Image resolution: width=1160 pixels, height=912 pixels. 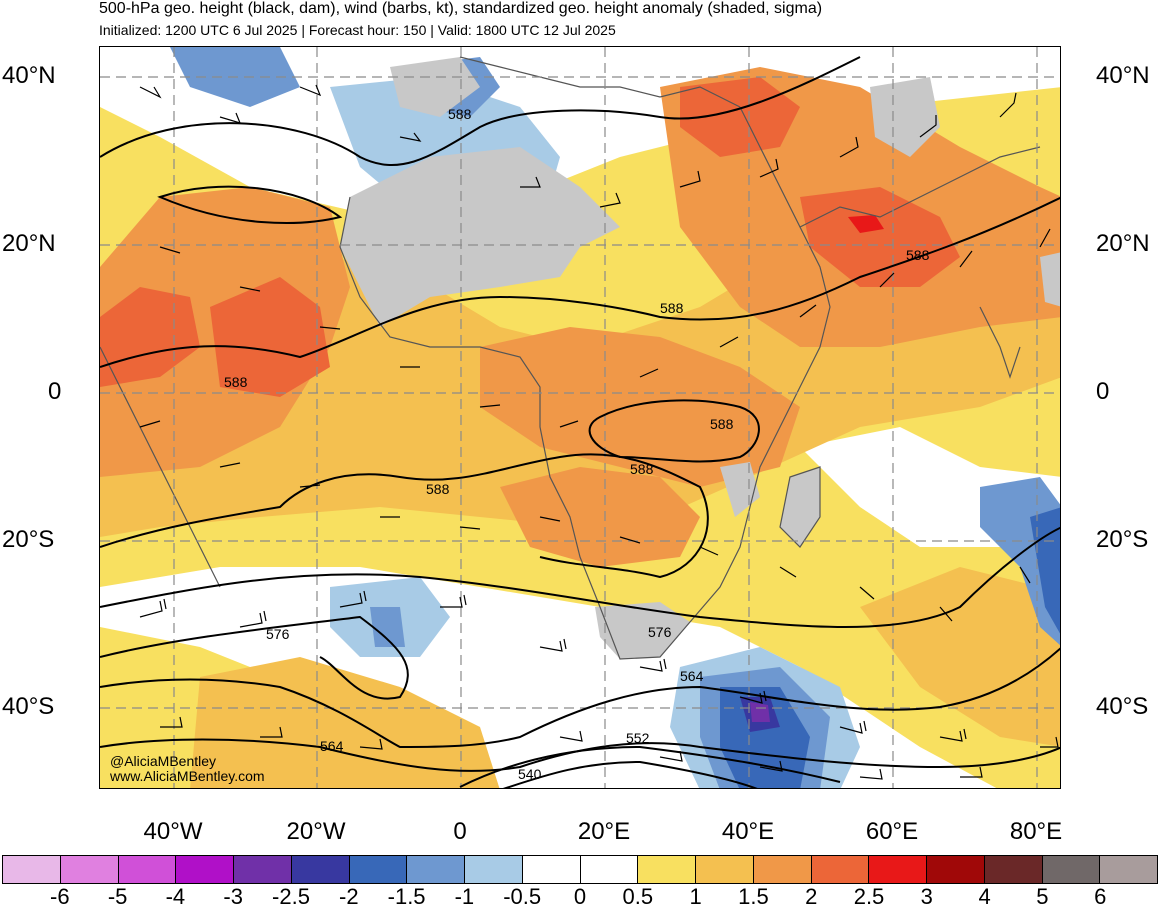 What do you see at coordinates (530, 774) in the screenshot?
I see `contour-label: 540` at bounding box center [530, 774].